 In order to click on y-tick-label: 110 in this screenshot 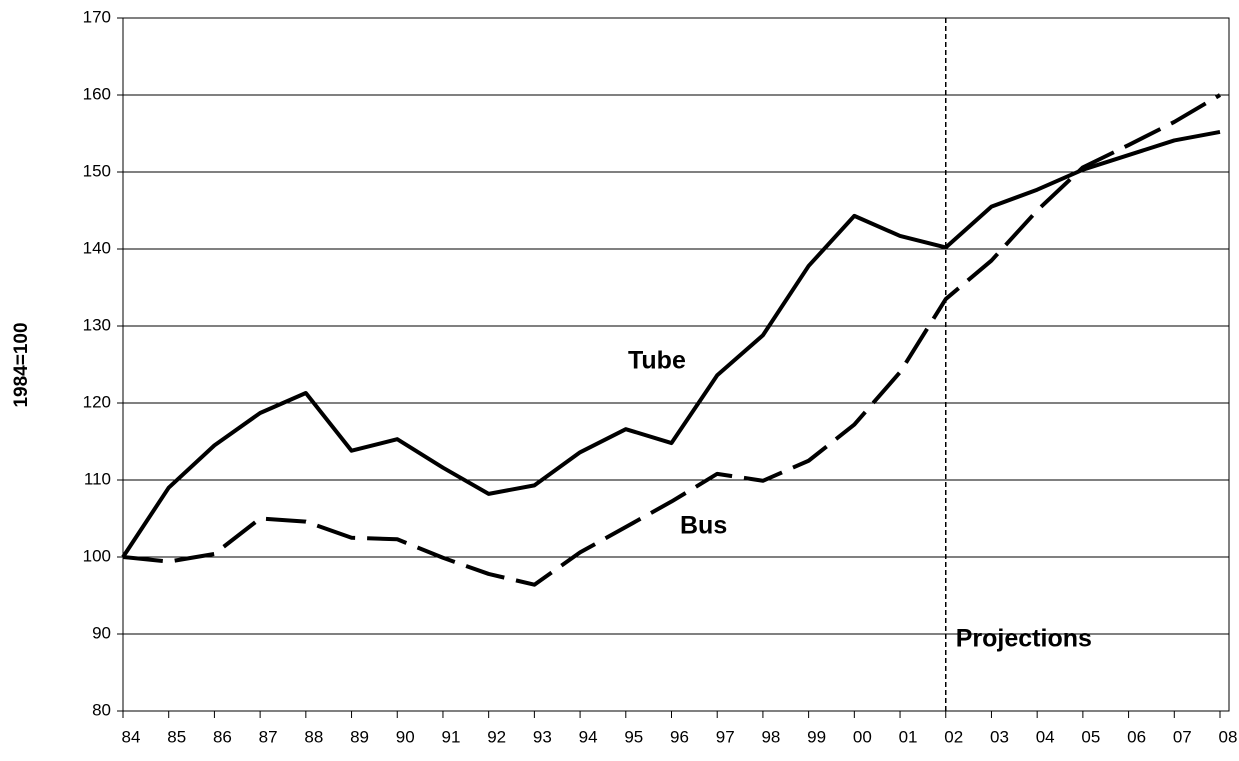, I will do `click(97, 478)`.